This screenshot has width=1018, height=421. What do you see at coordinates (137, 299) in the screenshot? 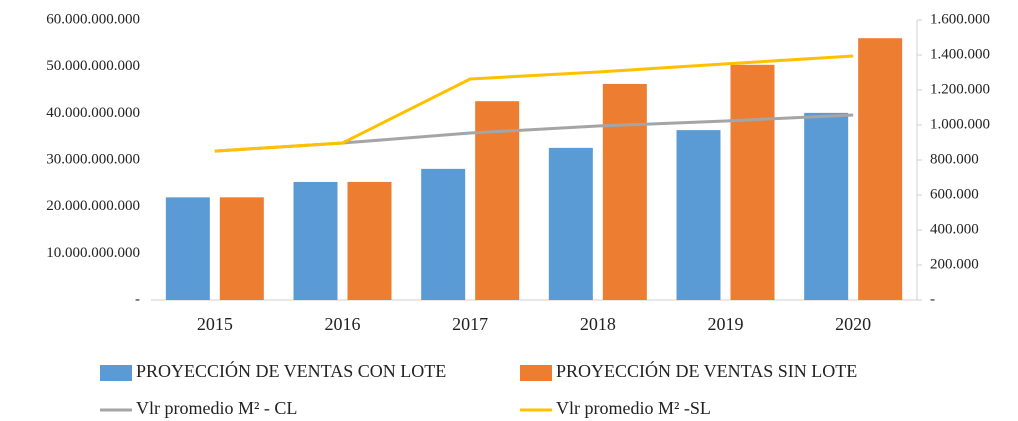
I see `y-tick-label: -` at bounding box center [137, 299].